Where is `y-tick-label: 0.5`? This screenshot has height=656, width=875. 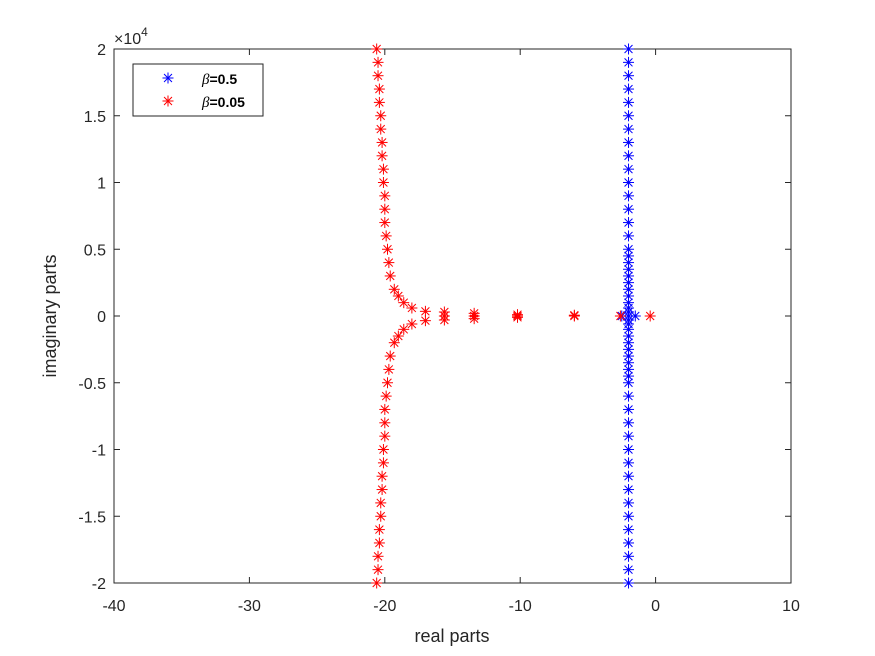
y-tick-label: 0.5 is located at coordinates (95, 250).